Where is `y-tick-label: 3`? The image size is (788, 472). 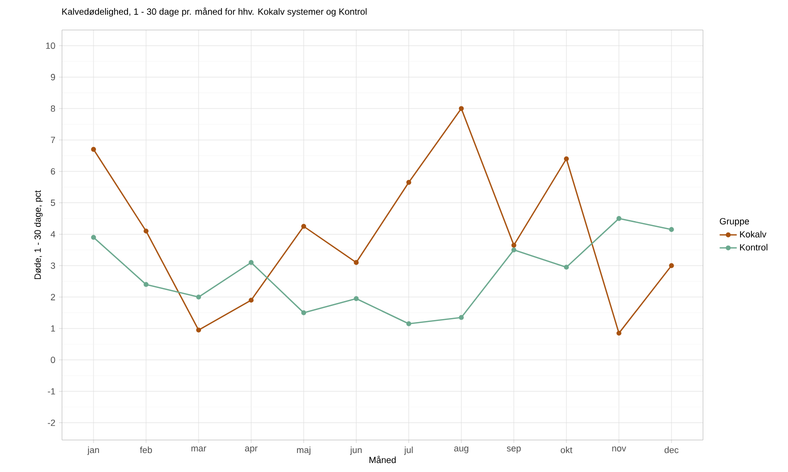 y-tick-label: 3 is located at coordinates (53, 265).